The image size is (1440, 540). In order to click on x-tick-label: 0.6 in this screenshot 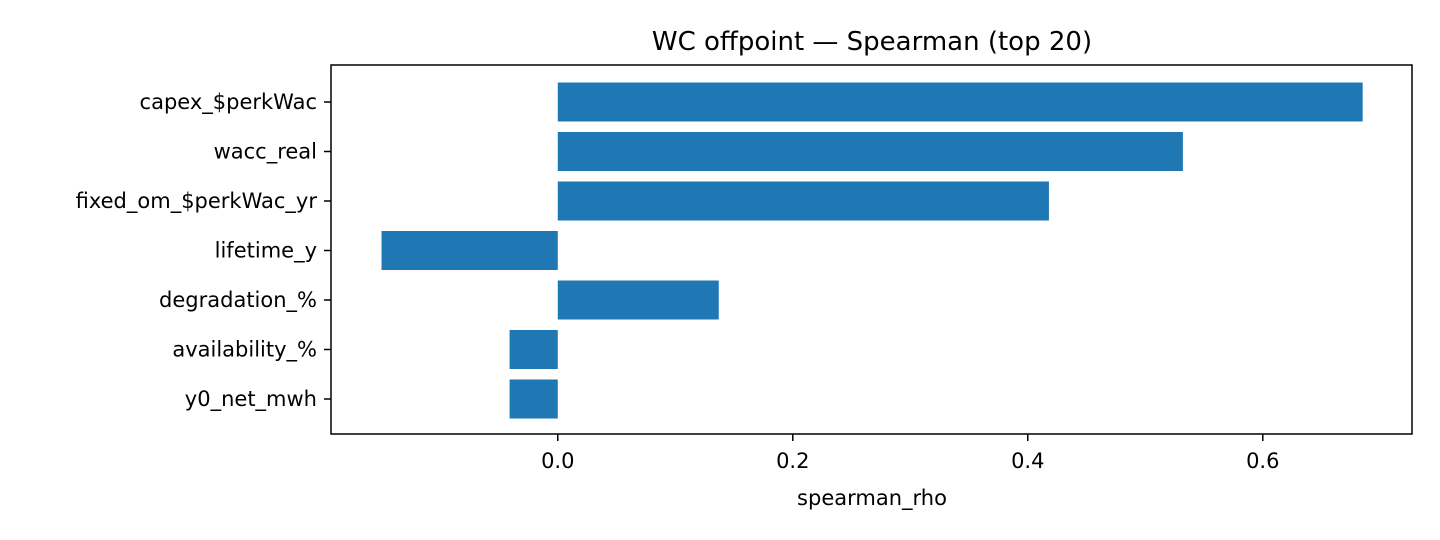, I will do `click(1262, 461)`.